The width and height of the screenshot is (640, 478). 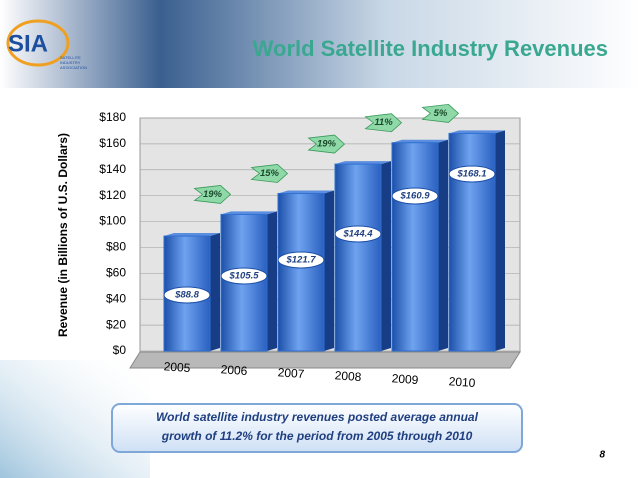 I want to click on x-tick-label: 2008, so click(x=348, y=376).